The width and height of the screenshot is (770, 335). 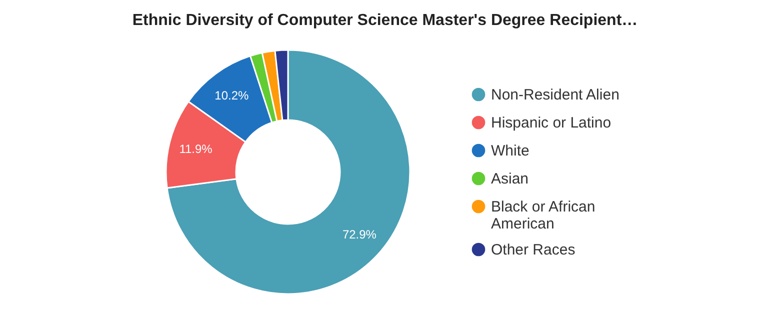 What do you see at coordinates (555, 95) in the screenshot?
I see `legend-label: Non-Resident Alien` at bounding box center [555, 95].